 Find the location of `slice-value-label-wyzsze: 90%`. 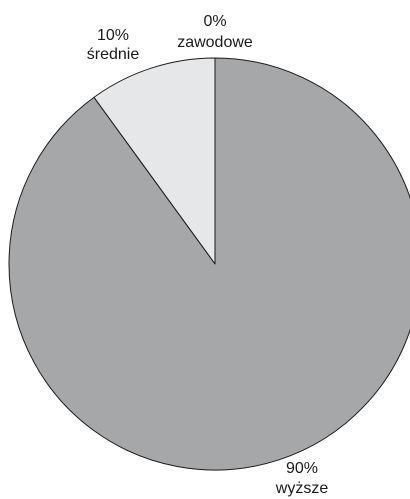

slice-value-label-wyzsze: 90% is located at coordinates (302, 468).